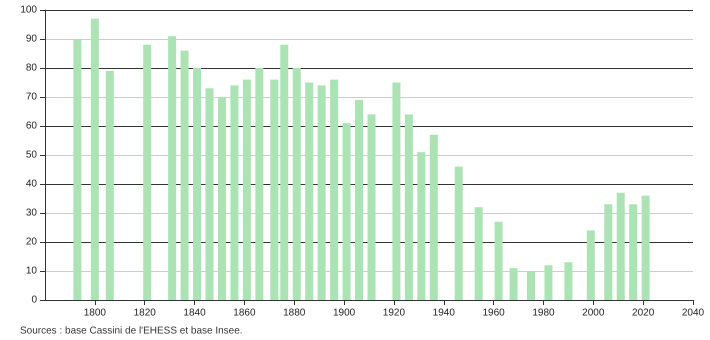 This screenshot has width=710, height=340. I want to click on y-tick-label: 100, so click(29, 10).